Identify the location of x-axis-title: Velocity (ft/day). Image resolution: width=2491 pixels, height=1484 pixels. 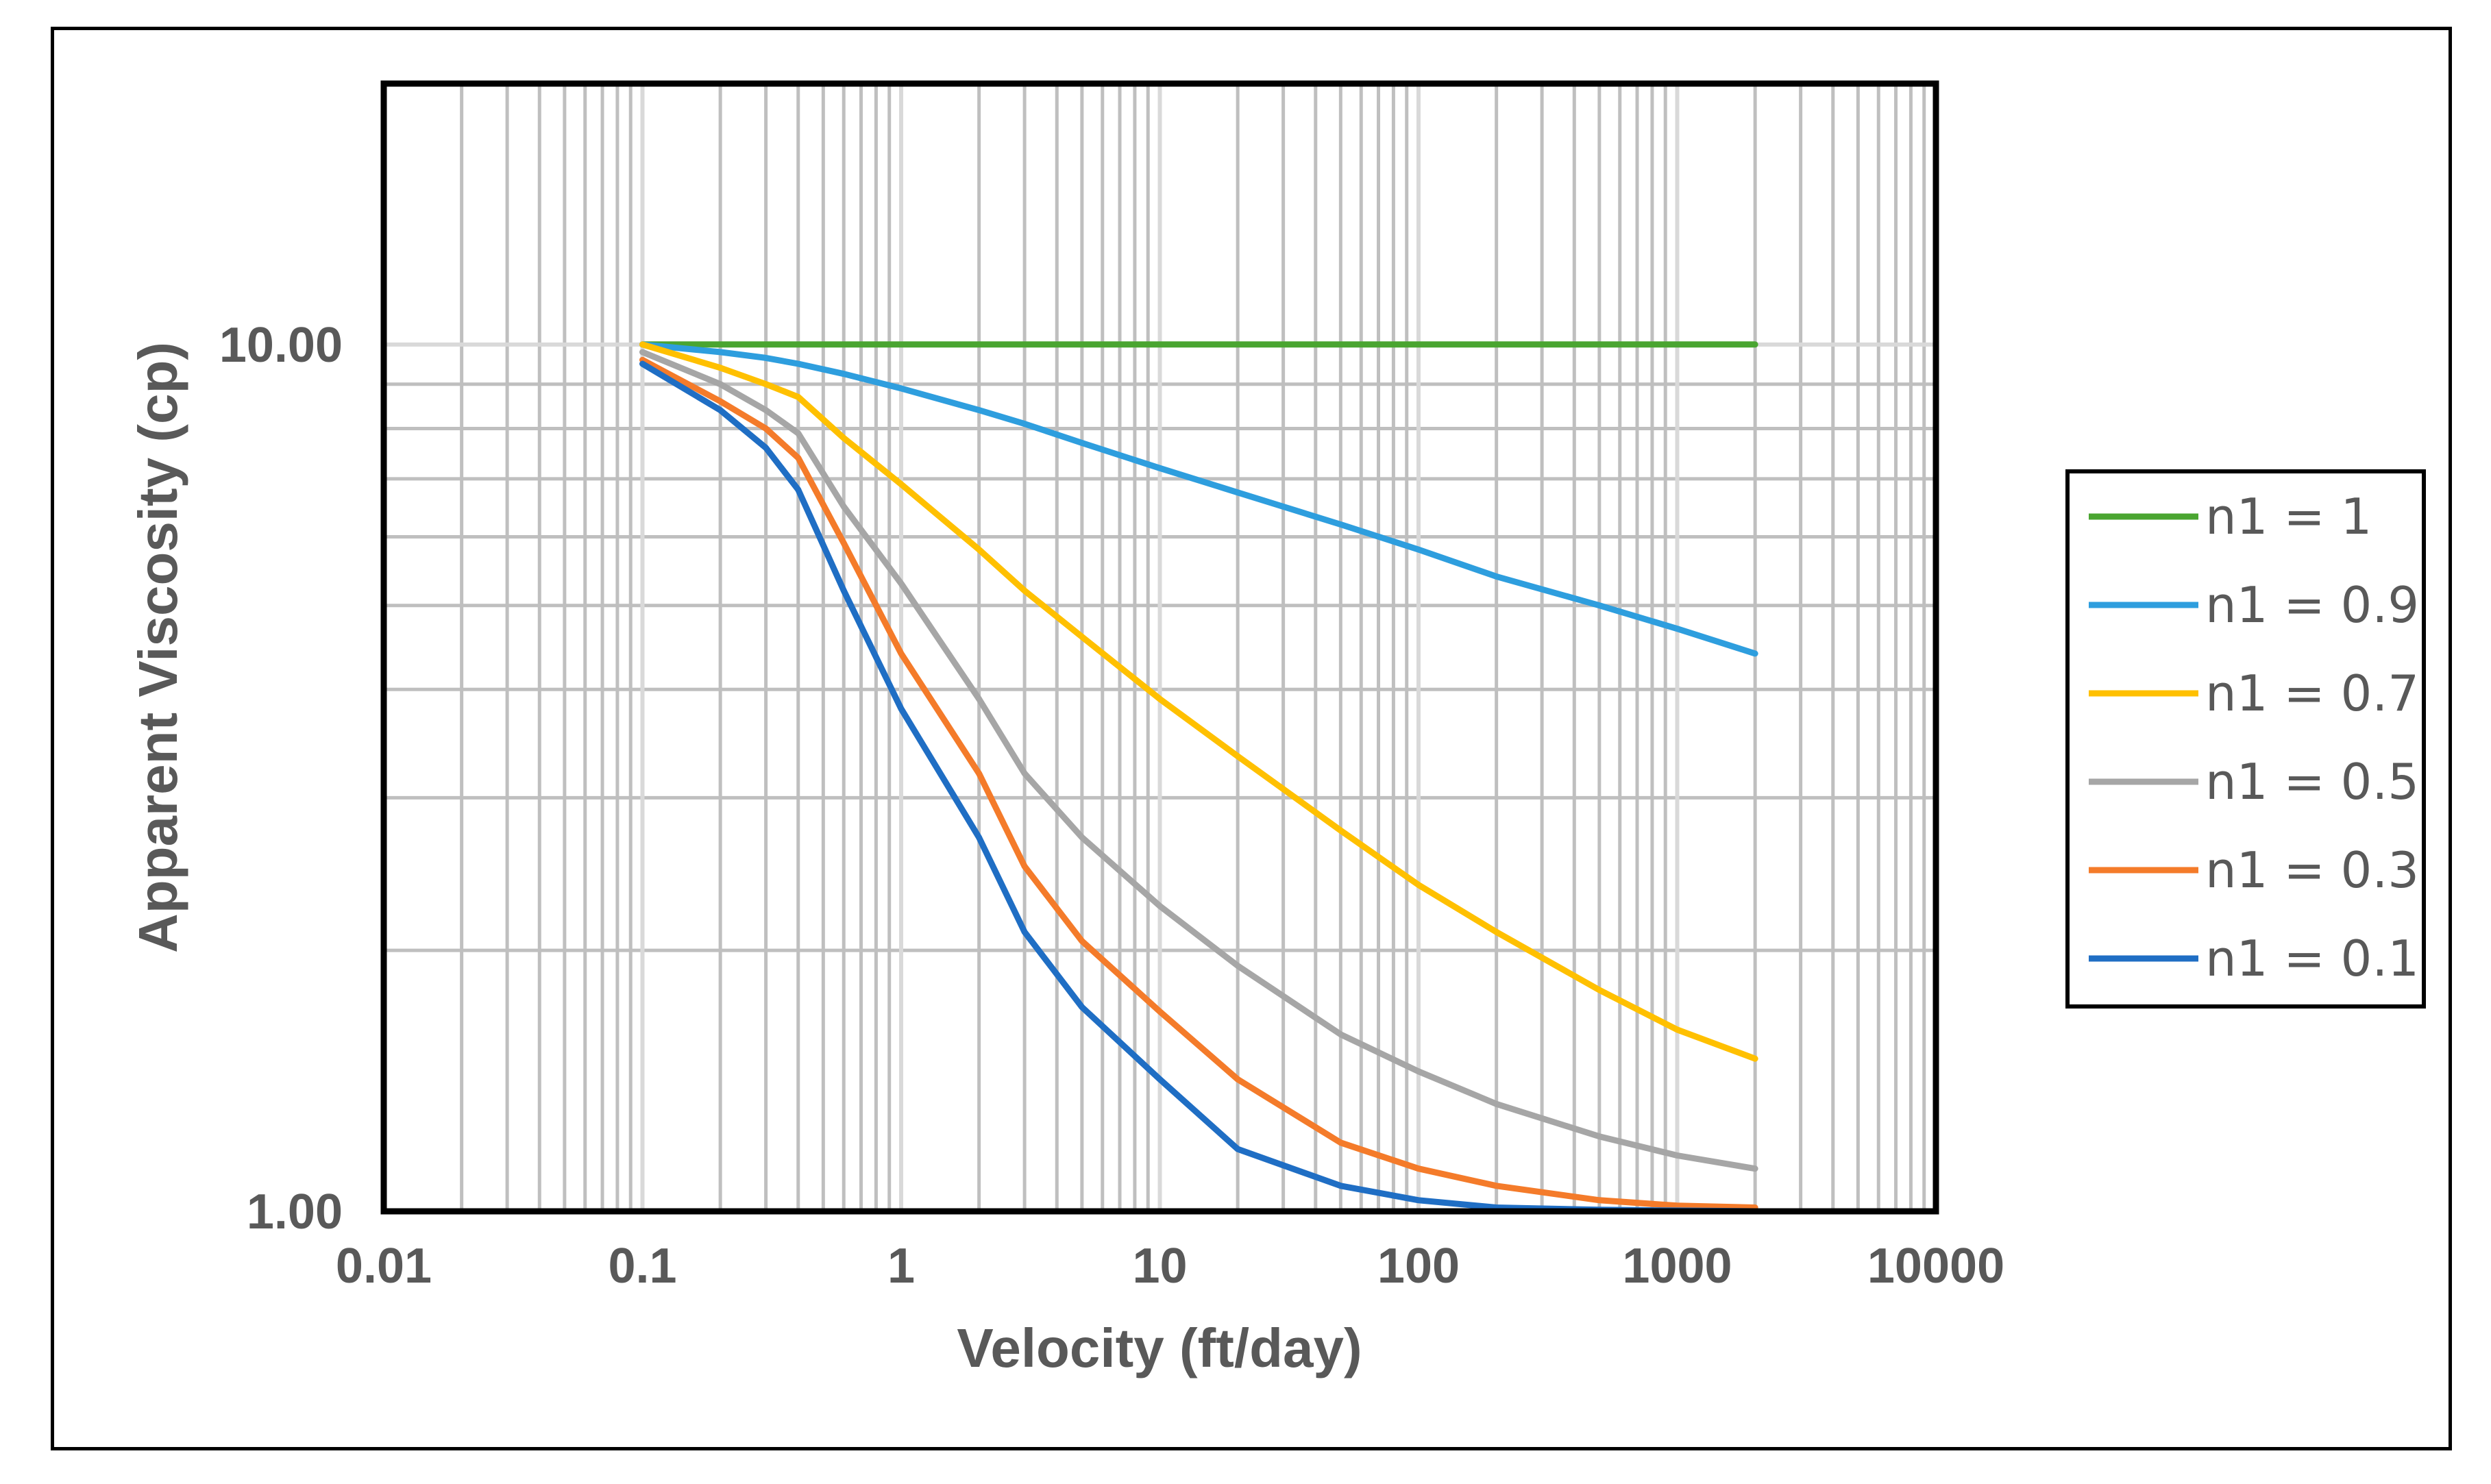
(1159, 1348).